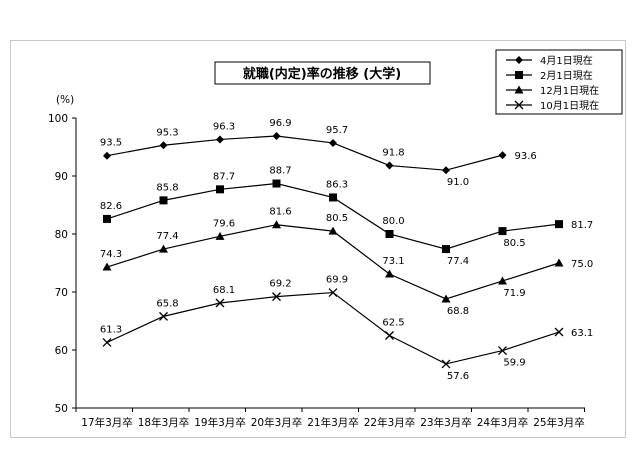 The width and height of the screenshot is (640, 468). I want to click on chart-title-box, so click(322, 73).